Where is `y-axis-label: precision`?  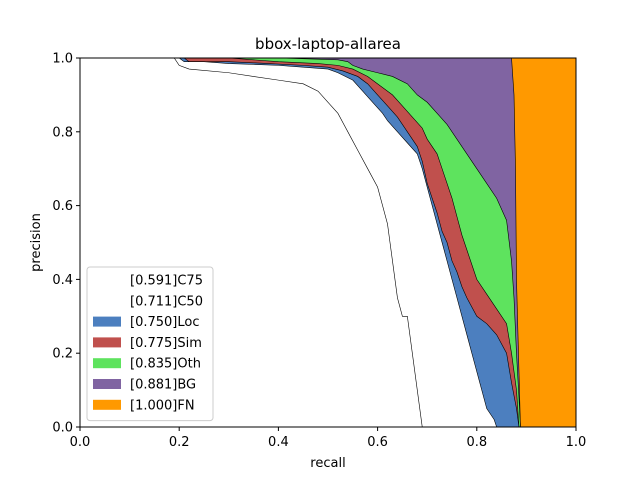 y-axis-label: precision is located at coordinates (36, 242).